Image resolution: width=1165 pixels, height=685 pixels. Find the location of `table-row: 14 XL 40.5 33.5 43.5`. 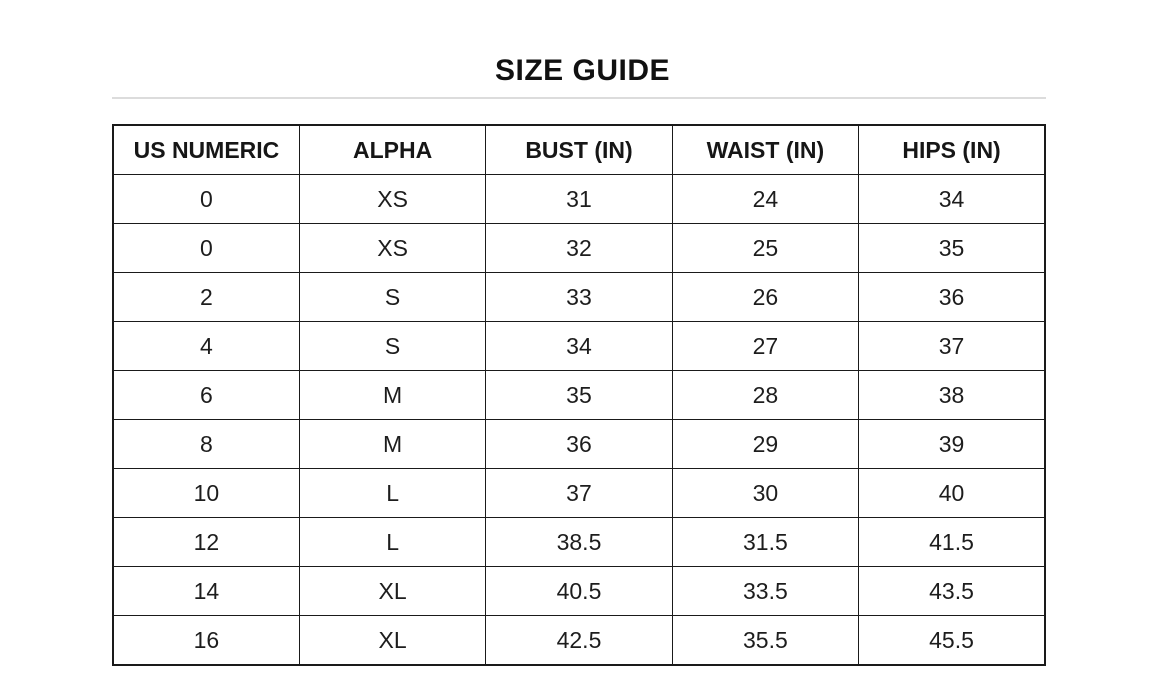

table-row: 14 XL 40.5 33.5 43.5 is located at coordinates (579, 591).